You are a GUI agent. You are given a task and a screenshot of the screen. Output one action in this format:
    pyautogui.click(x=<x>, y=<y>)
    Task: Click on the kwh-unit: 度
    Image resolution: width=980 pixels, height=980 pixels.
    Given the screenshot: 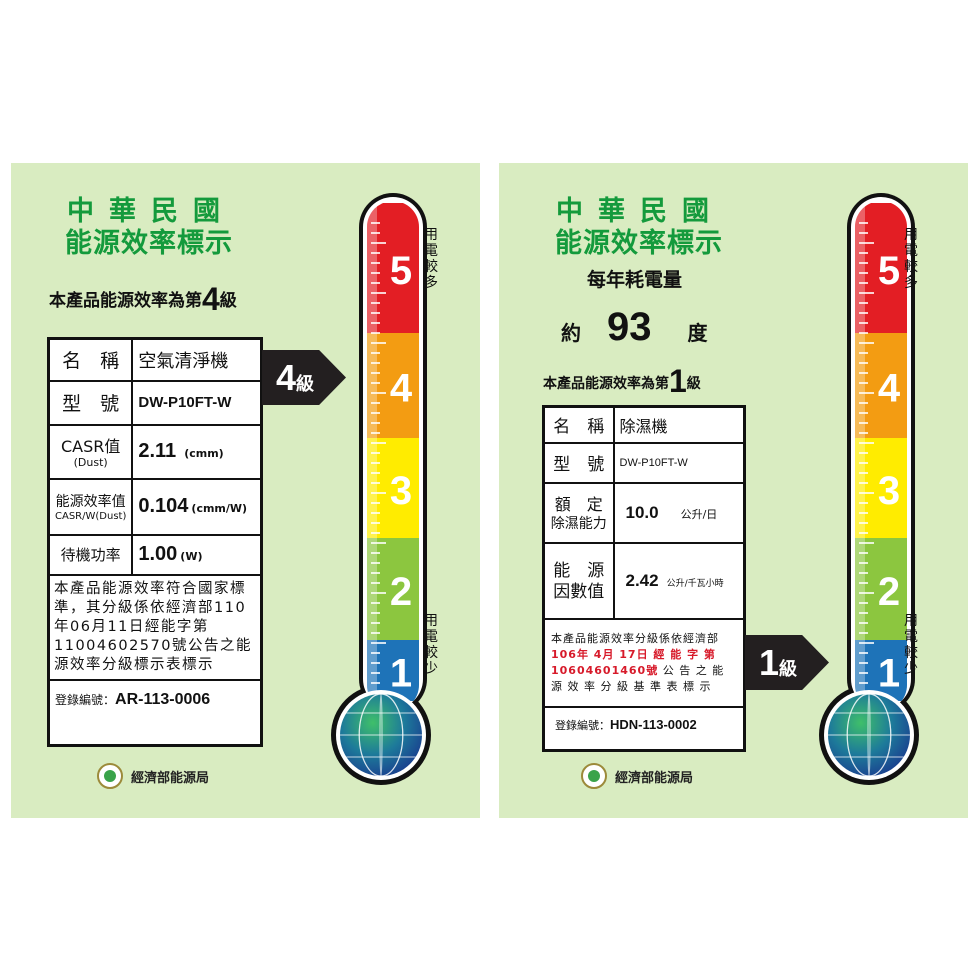 What is the action you would take?
    pyautogui.click(x=697, y=333)
    